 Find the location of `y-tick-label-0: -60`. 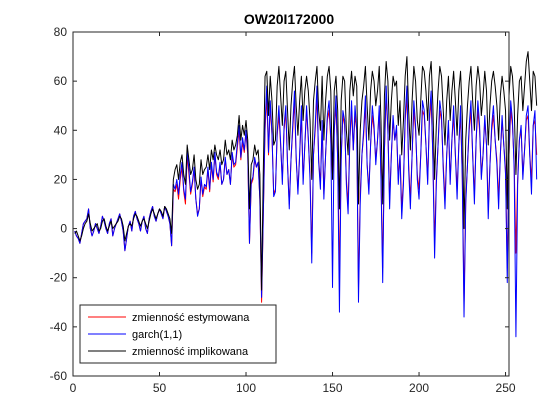

y-tick-label-0: -60 is located at coordinates (59, 376).